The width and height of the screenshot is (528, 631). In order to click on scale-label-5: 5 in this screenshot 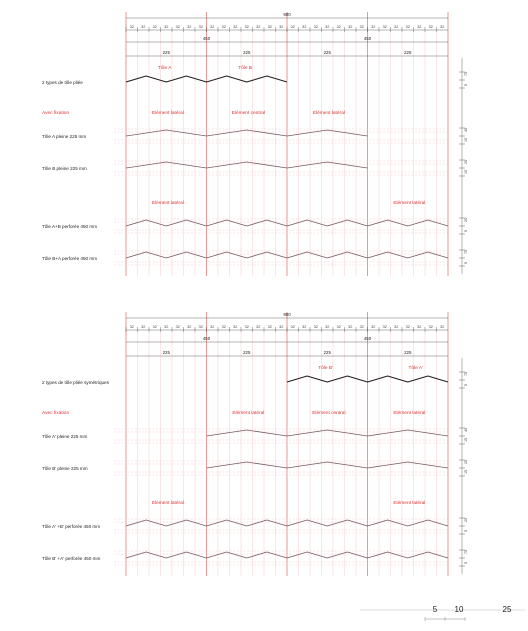, I will do `click(435, 609)`.